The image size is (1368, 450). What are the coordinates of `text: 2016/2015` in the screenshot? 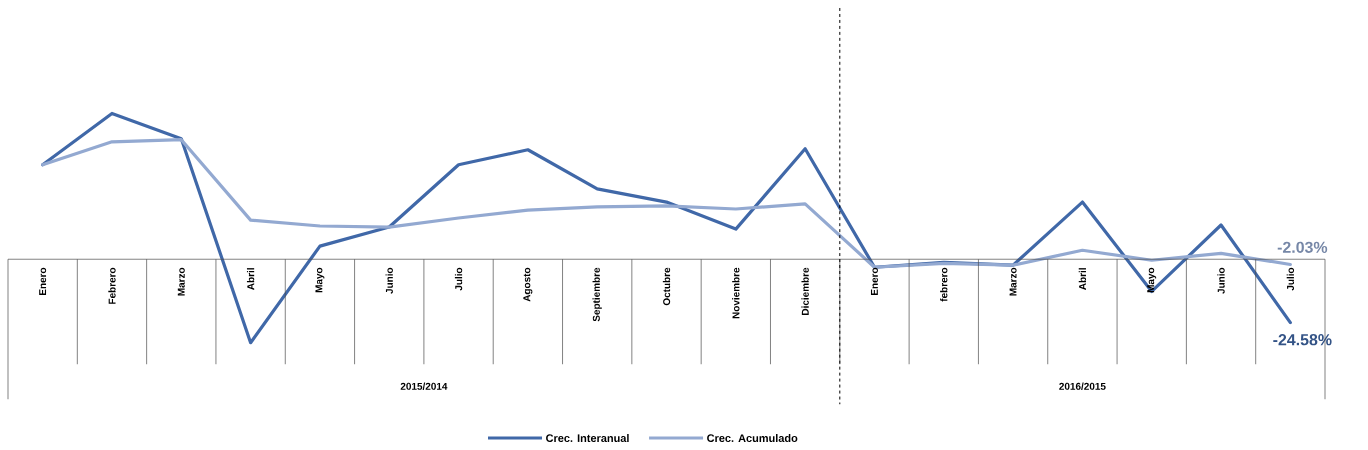 It's located at (1082, 386).